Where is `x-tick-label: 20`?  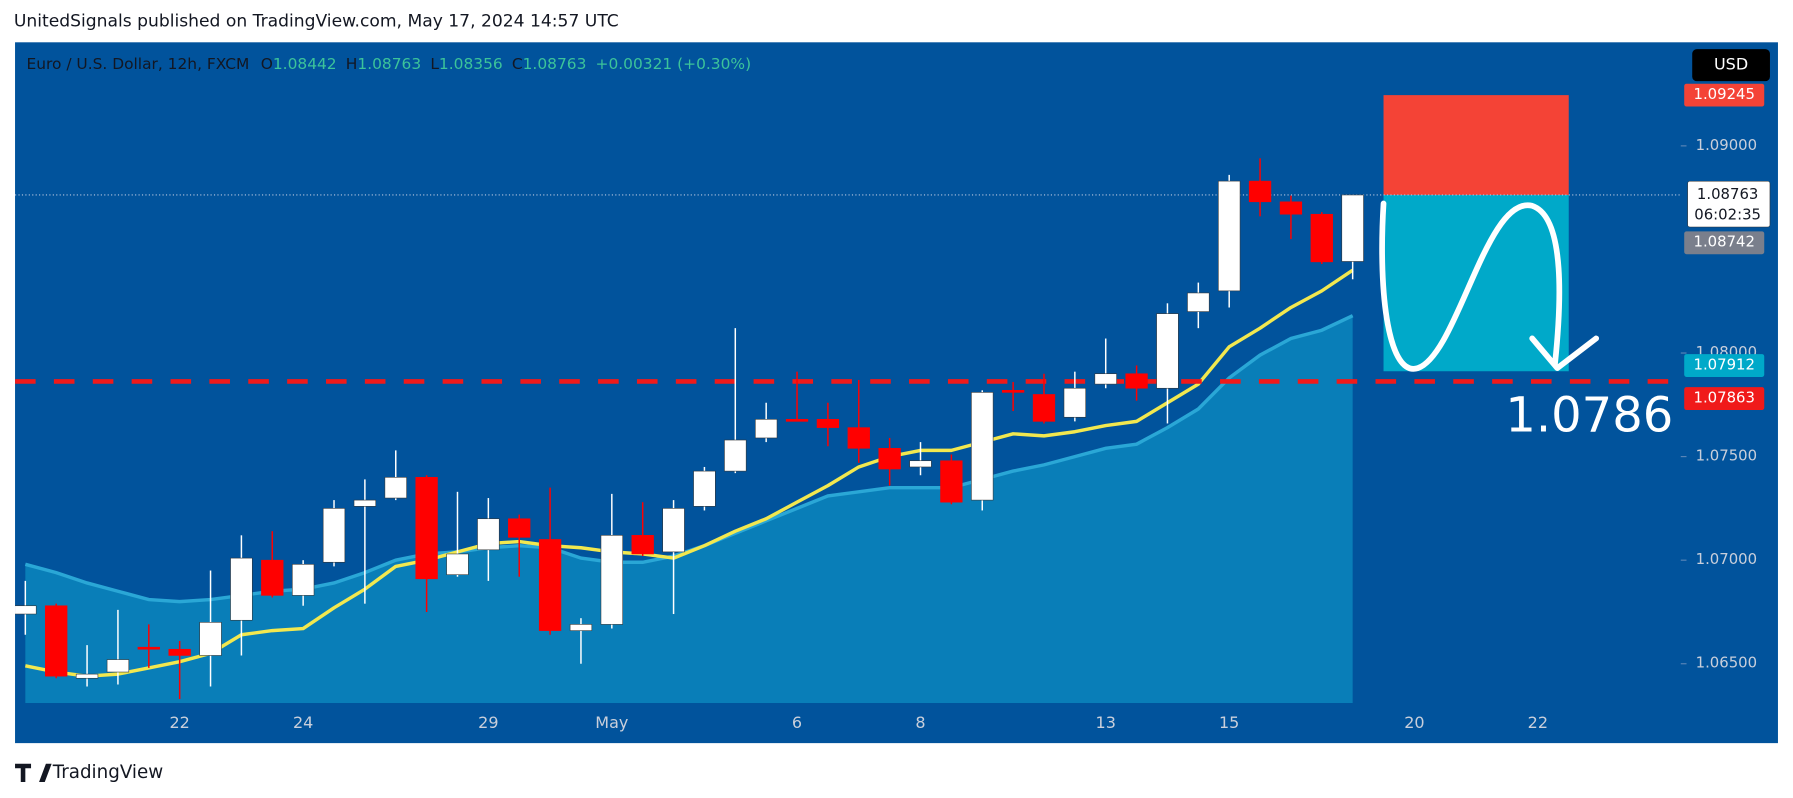 x-tick-label: 20 is located at coordinates (1414, 722).